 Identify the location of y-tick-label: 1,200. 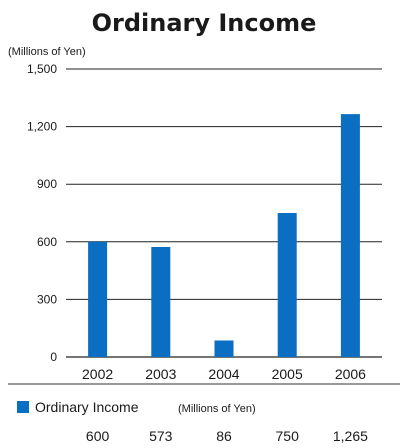
(42, 127).